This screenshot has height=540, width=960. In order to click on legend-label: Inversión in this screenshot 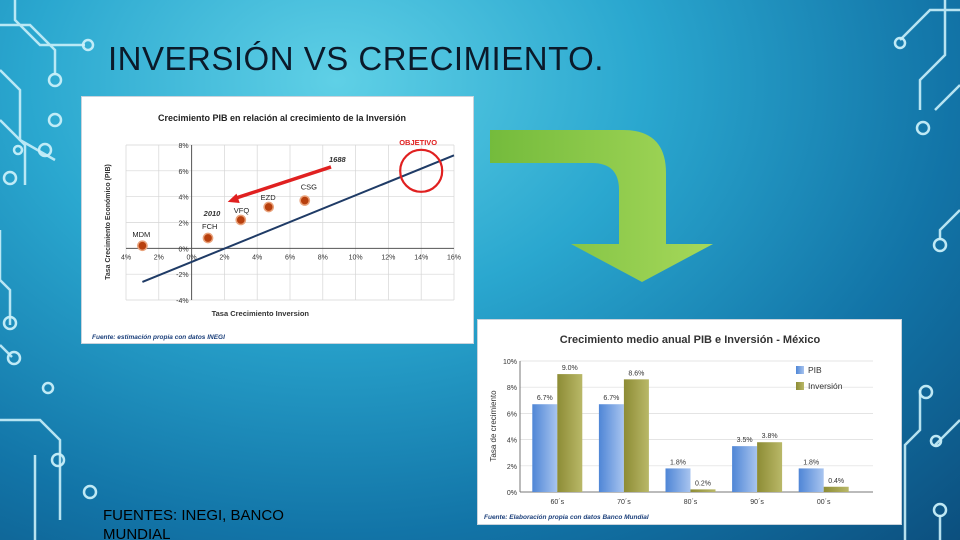, I will do `click(825, 386)`.